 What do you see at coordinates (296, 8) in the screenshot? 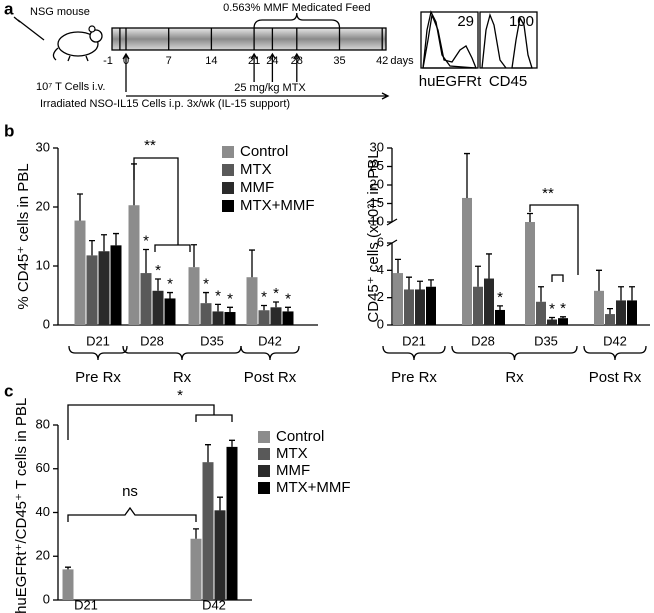
I see `feed-label: 0.563% MMF Medicated Feed` at bounding box center [296, 8].